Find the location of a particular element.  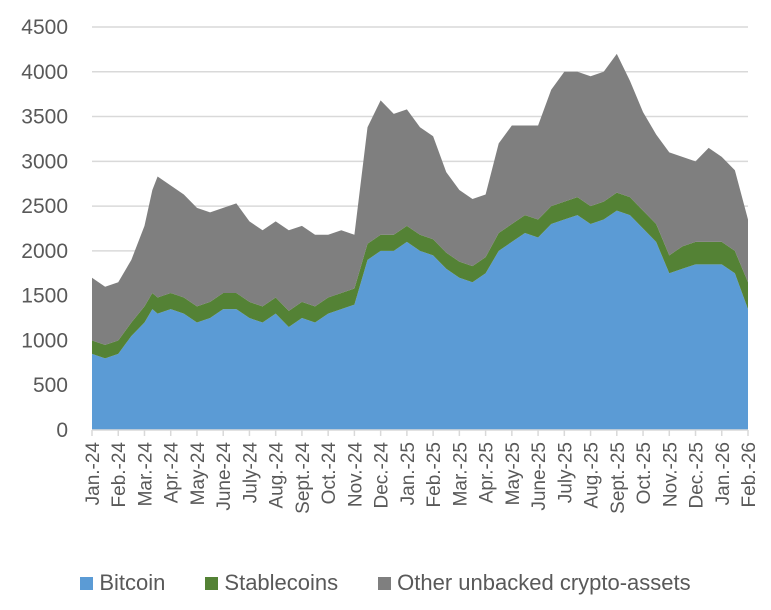

y-tick-label: 2500 is located at coordinates (44, 206).